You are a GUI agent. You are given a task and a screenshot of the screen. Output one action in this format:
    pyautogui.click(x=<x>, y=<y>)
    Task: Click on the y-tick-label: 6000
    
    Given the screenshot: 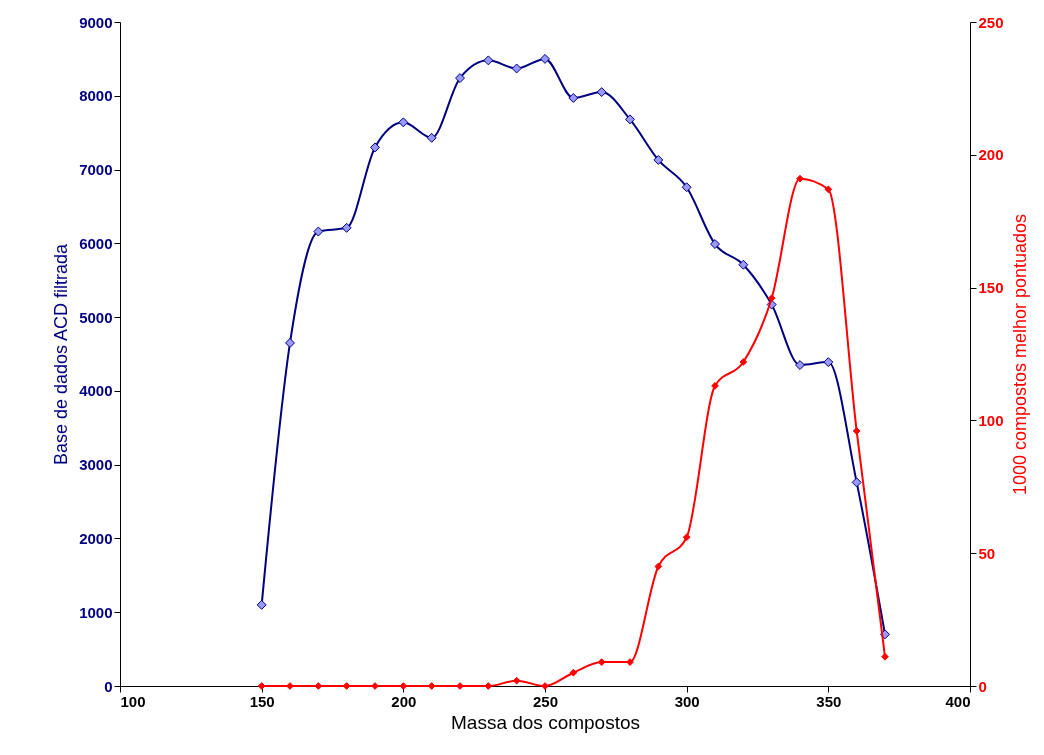 What is the action you would take?
    pyautogui.click(x=96, y=243)
    